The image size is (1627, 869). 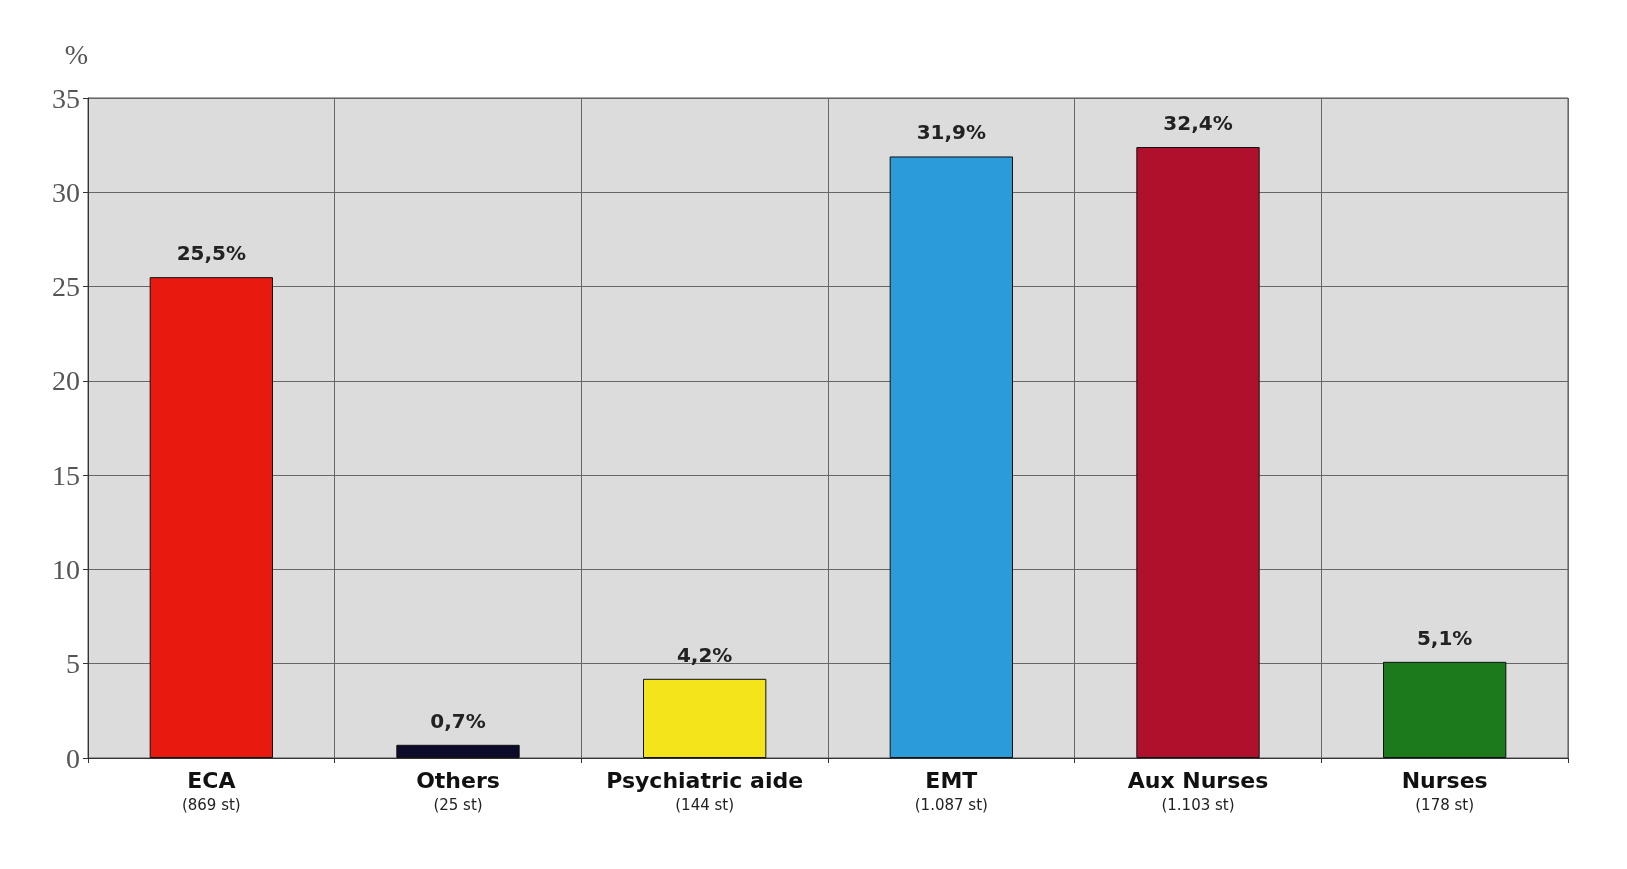 What do you see at coordinates (951, 132) in the screenshot?
I see `data-label: 31,9%` at bounding box center [951, 132].